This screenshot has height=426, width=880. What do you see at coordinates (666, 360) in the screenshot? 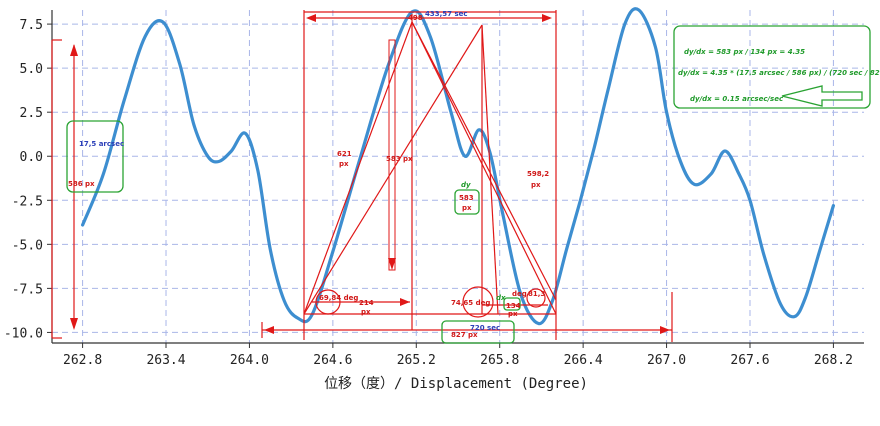
I see `x-tick-label-7: 267.0` at bounding box center [666, 360].